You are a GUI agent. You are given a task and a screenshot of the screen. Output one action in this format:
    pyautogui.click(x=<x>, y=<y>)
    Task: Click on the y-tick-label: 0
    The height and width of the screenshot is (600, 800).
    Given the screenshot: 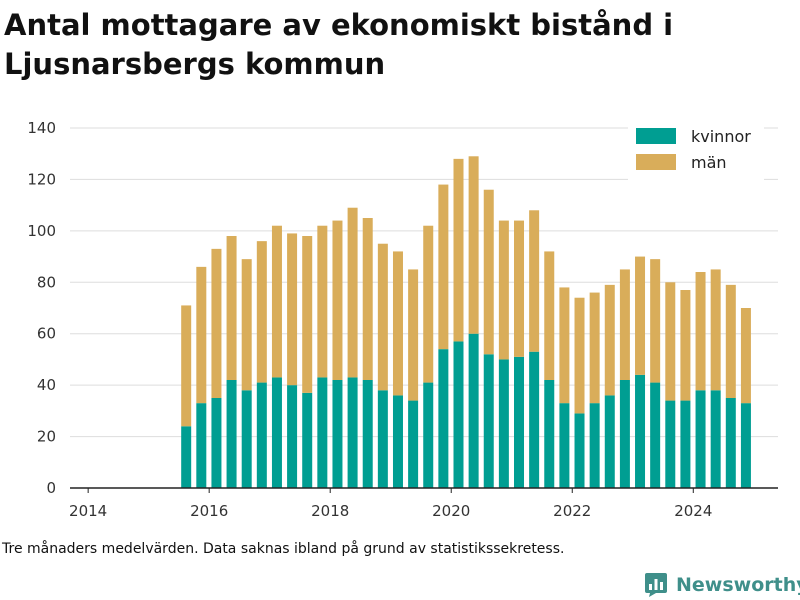 What is the action you would take?
    pyautogui.click(x=51, y=488)
    